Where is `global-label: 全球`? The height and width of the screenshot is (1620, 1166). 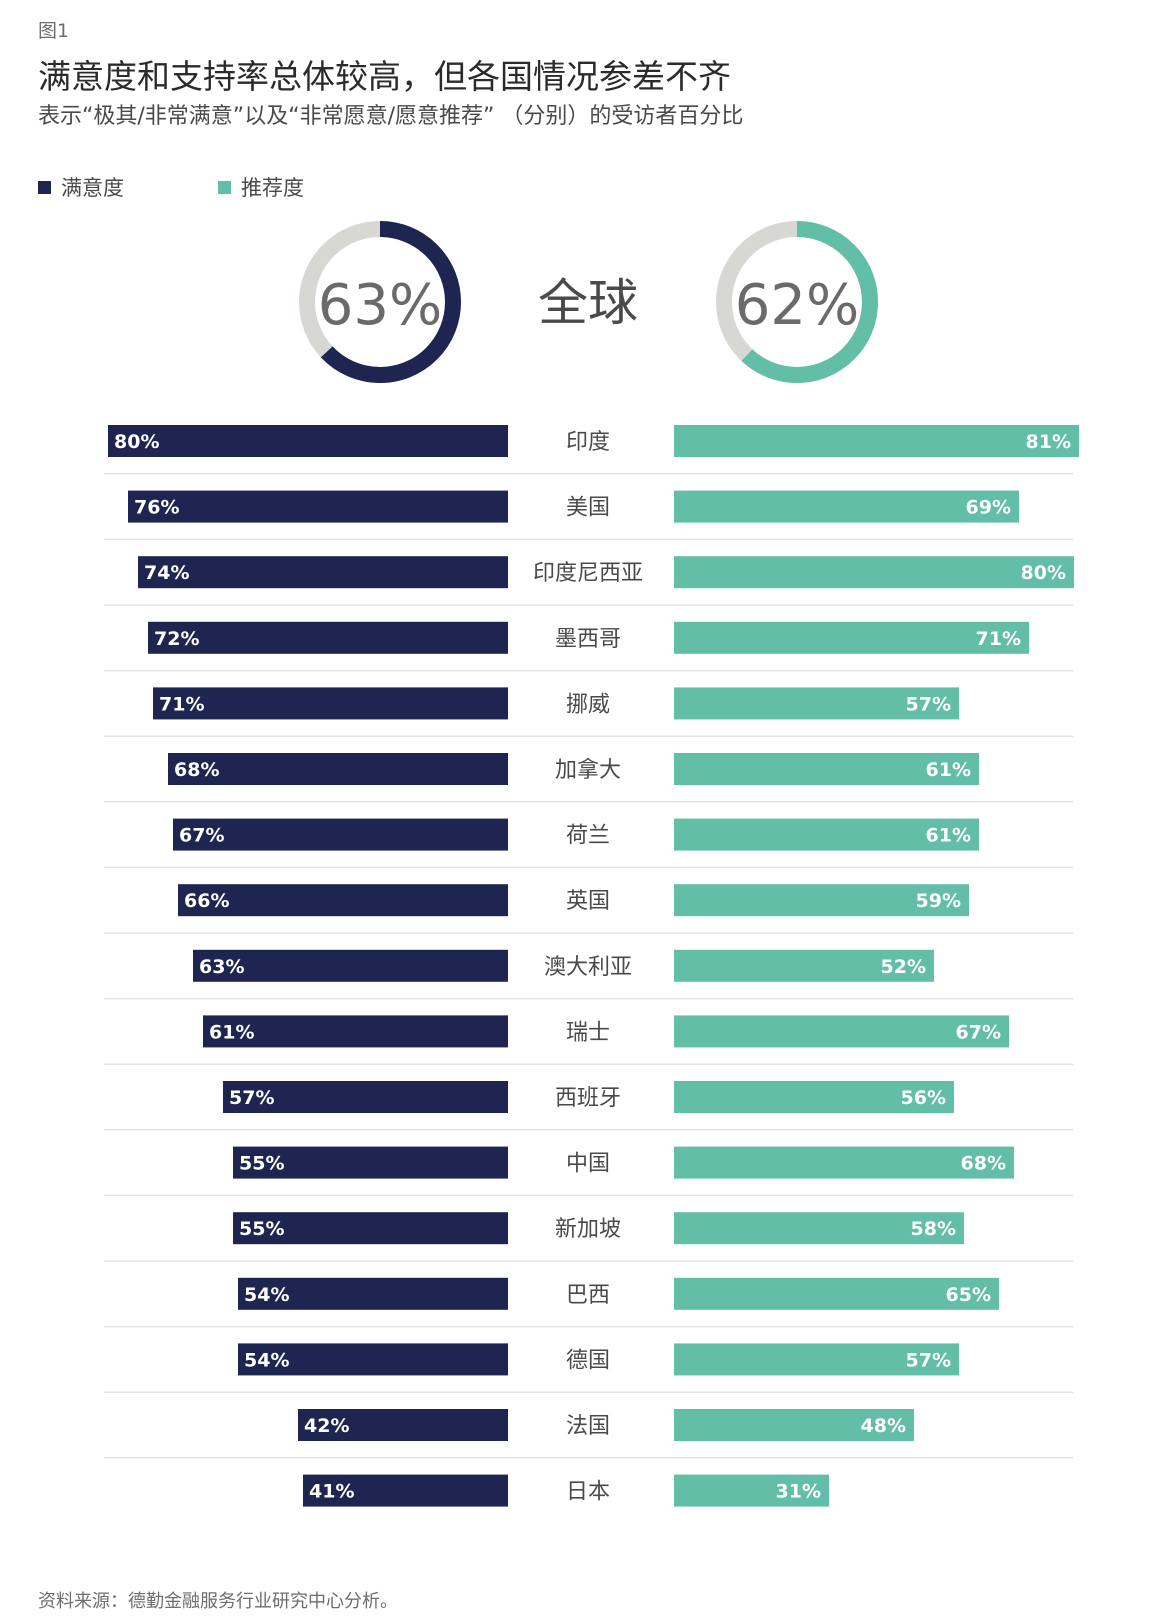
global-label: 全球 is located at coordinates (588, 303).